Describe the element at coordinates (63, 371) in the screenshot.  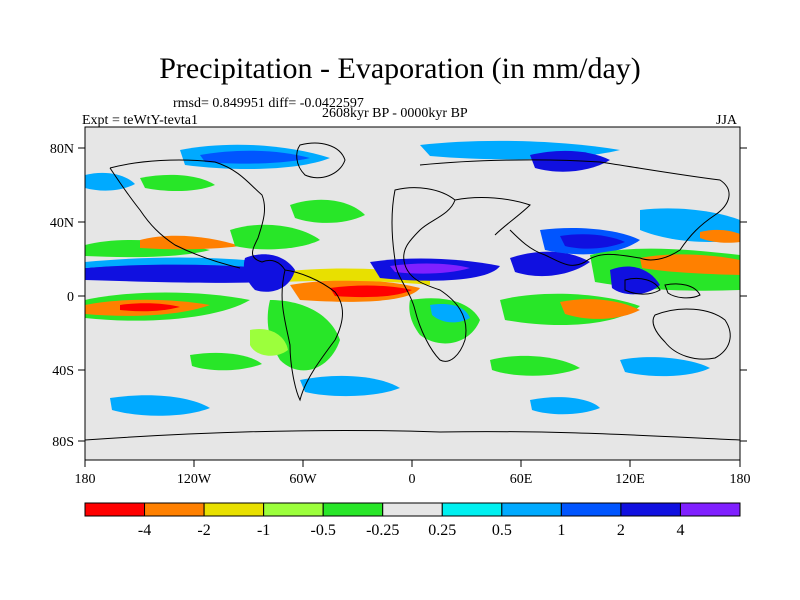
I see `lat-label-40s: 40S` at that location.